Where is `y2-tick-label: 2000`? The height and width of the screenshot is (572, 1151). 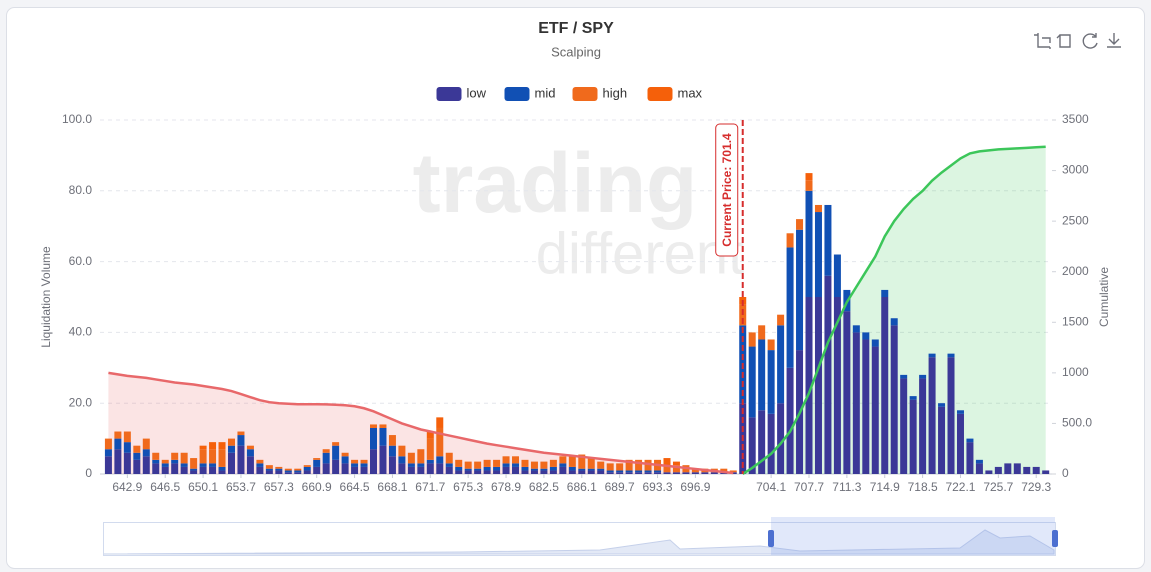
y2-tick-label: 2000 is located at coordinates (1075, 271).